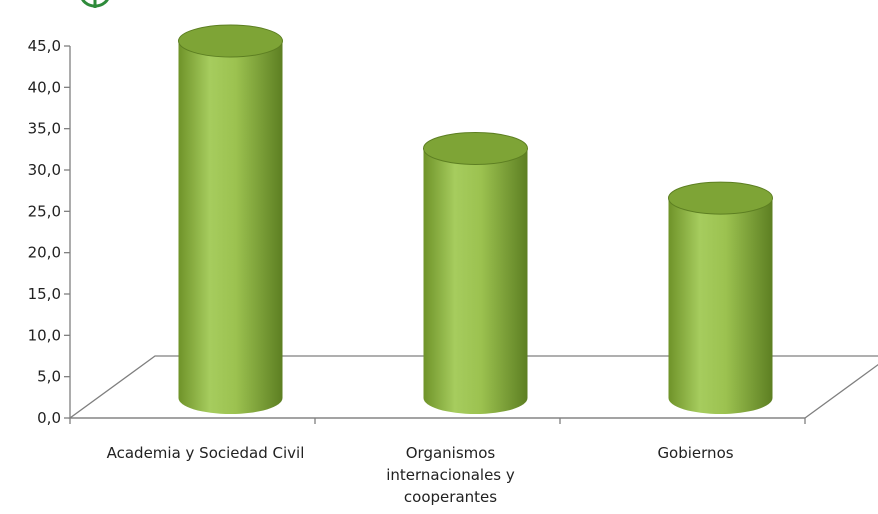 Image resolution: width=878 pixels, height=514 pixels. I want to click on y-tick-label: 0,0, so click(49, 418).